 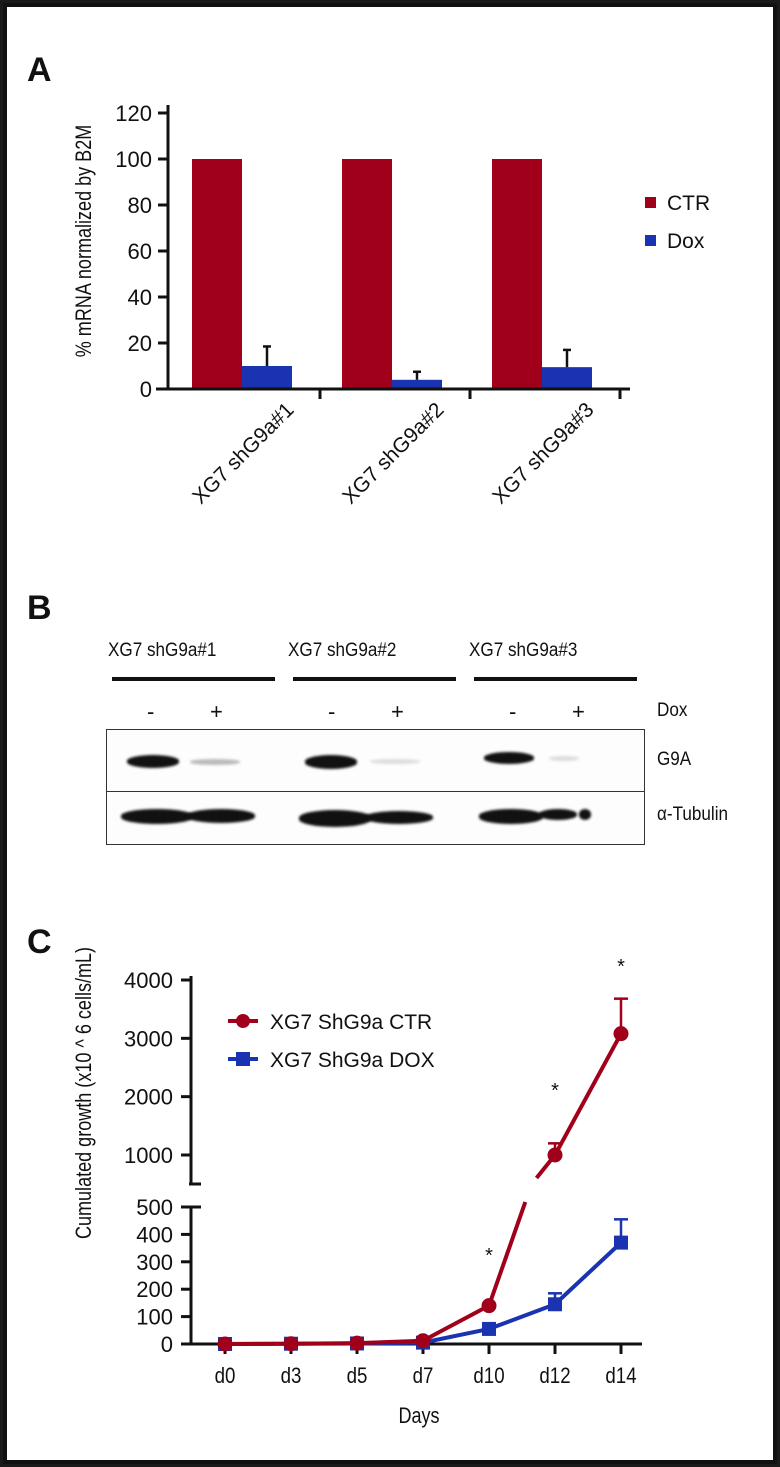 What do you see at coordinates (154, 1289) in the screenshot?
I see `y-tick-label: 200` at bounding box center [154, 1289].